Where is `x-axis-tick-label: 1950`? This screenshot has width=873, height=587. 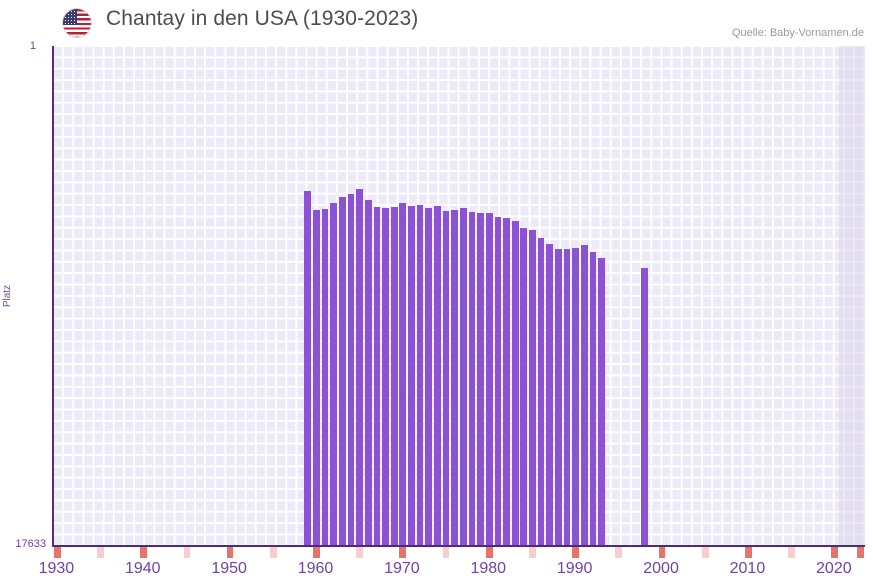 x-axis-tick-label: 1950 is located at coordinates (229, 568).